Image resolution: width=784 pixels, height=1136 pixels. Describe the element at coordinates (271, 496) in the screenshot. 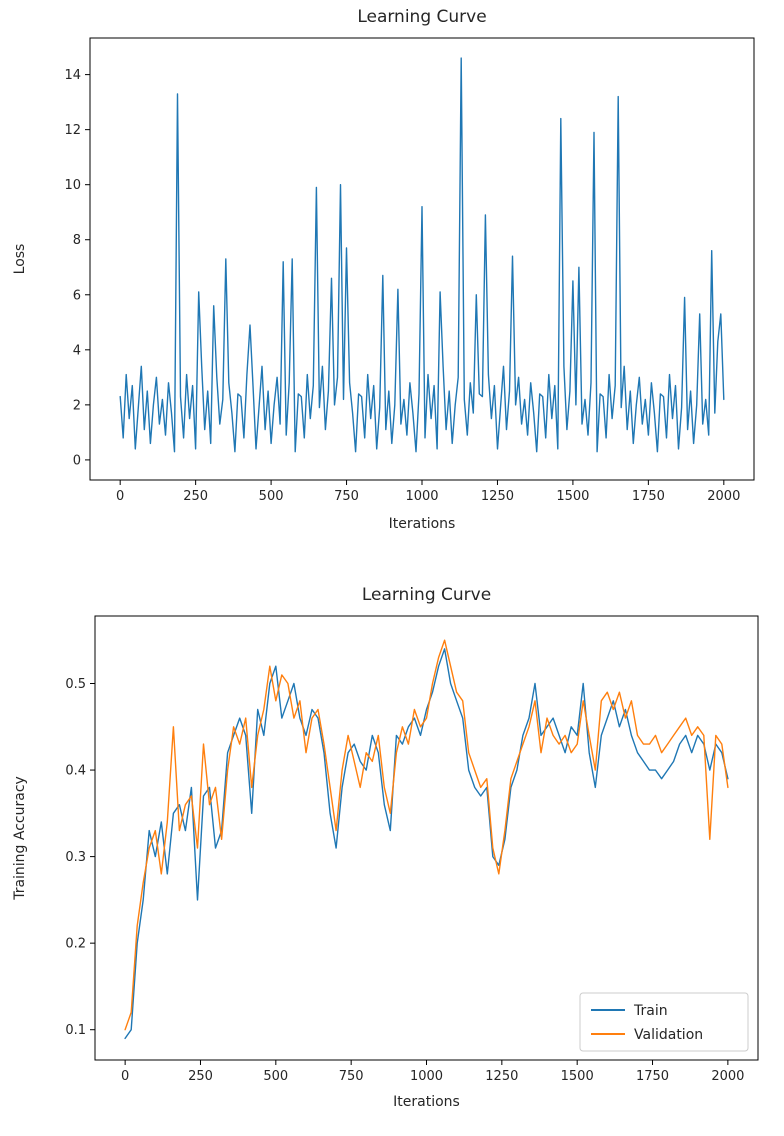

I see `loss-chart-x-tick-label: 500` at that location.